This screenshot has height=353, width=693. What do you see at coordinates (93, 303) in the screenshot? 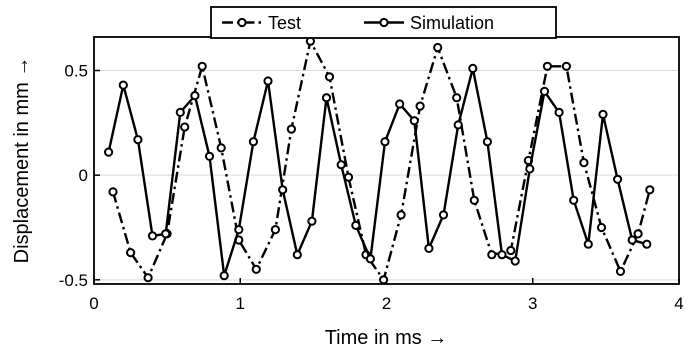
I see `x-tick-label: 0` at bounding box center [93, 303].